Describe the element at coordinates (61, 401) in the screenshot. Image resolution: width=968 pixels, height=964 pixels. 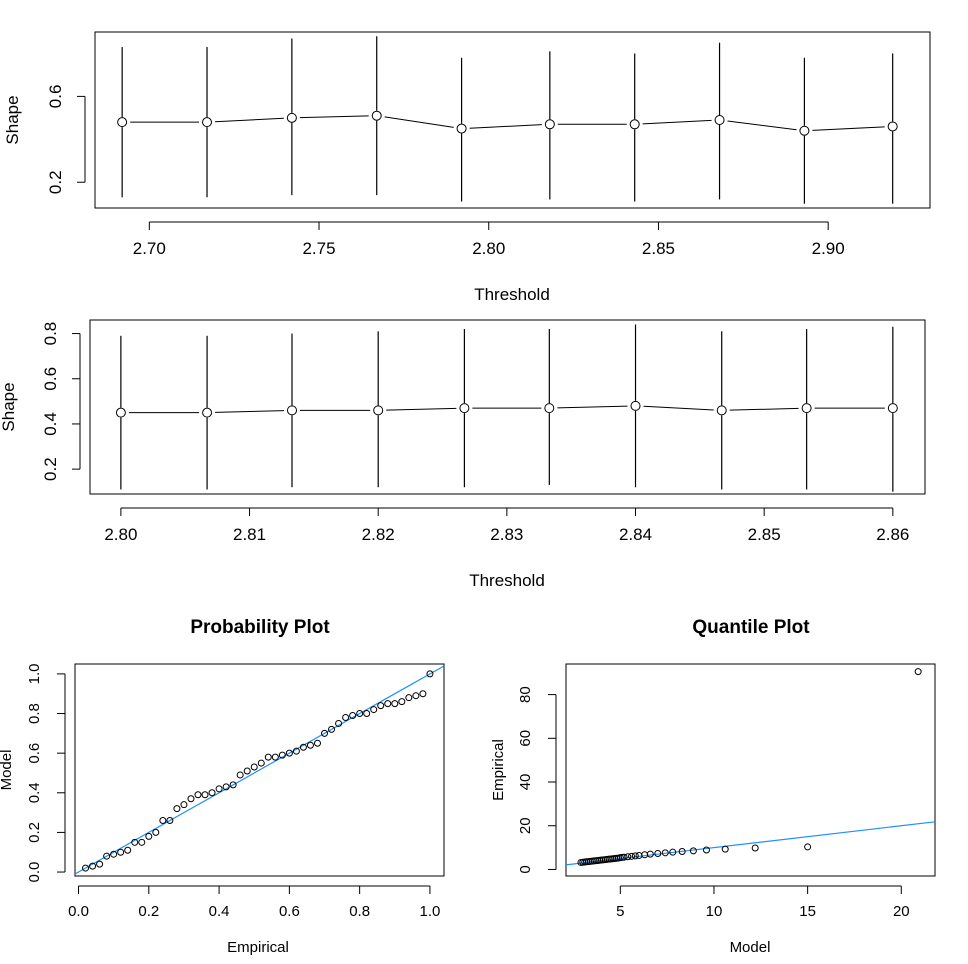
I see `y-axis: 0.2 0.4 0.6 0.8` at that location.